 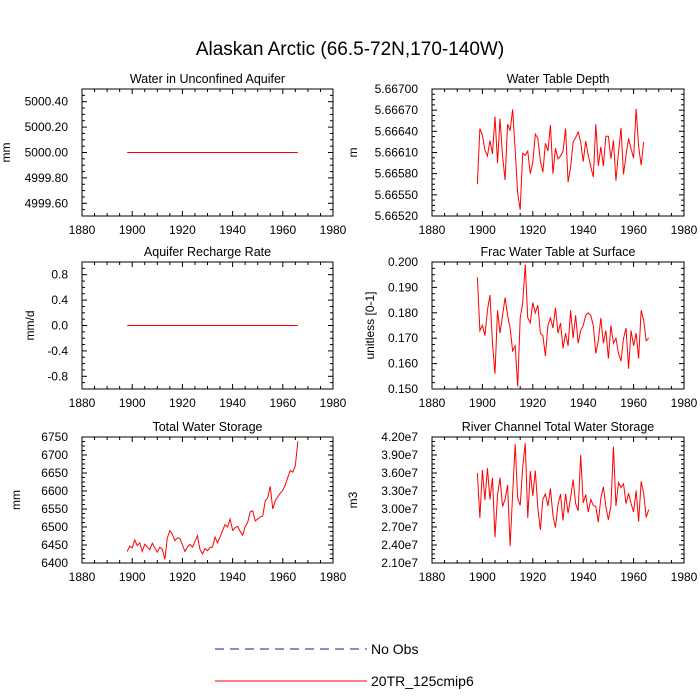 What do you see at coordinates (558, 79) in the screenshot?
I see `panel-title: Water Table Depth` at bounding box center [558, 79].